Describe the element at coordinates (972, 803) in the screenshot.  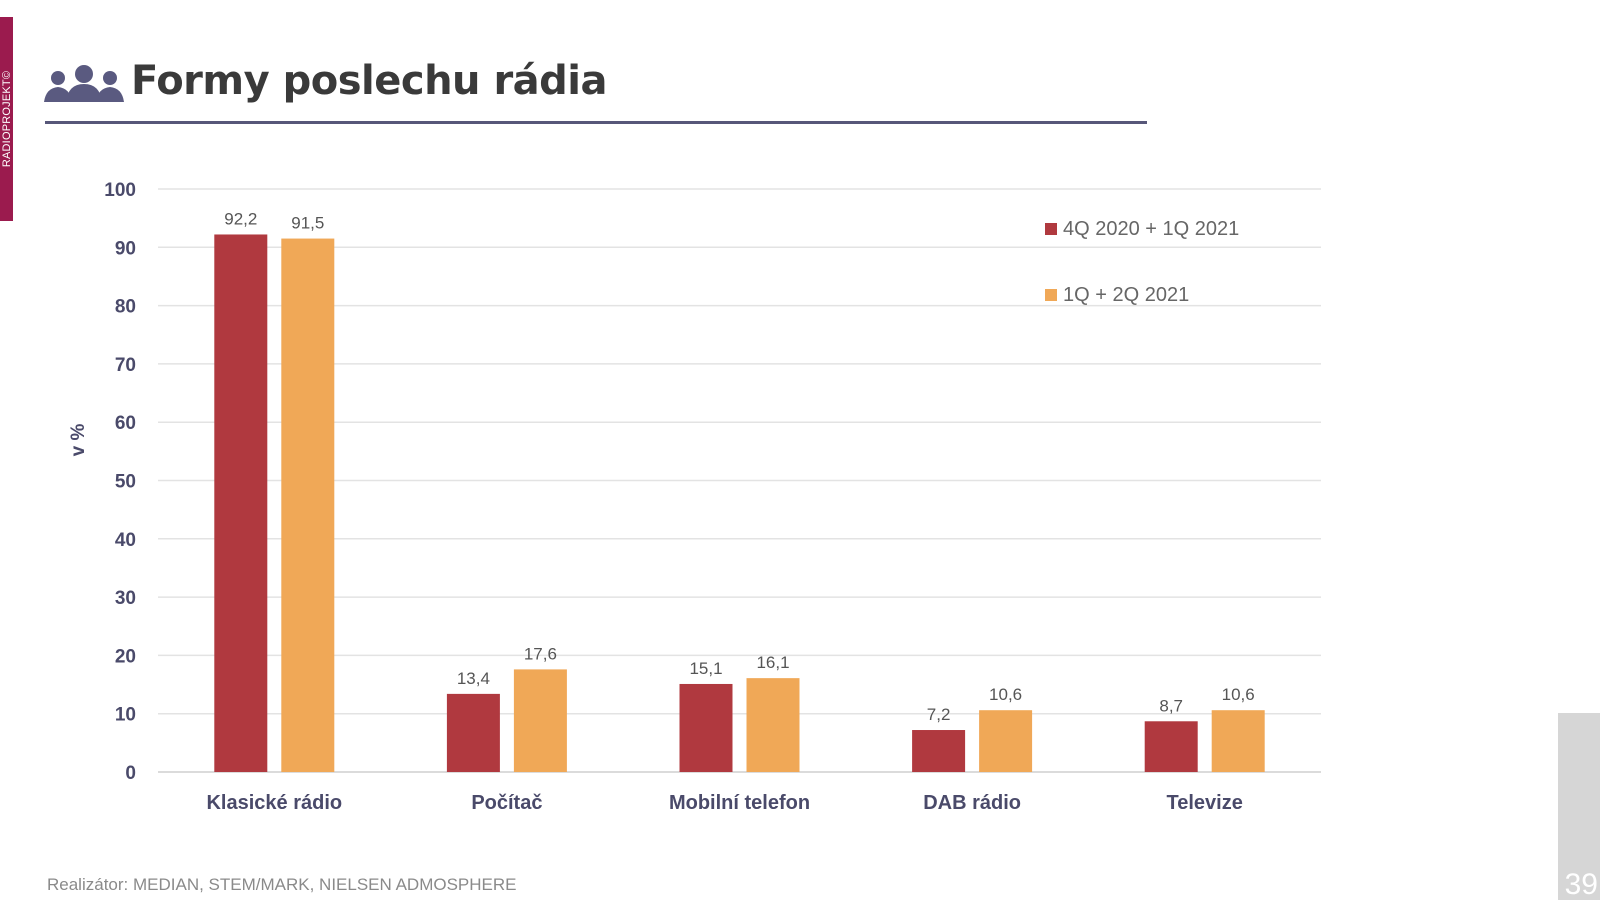
I see `x-tick-label: DAB rádio` at that location.